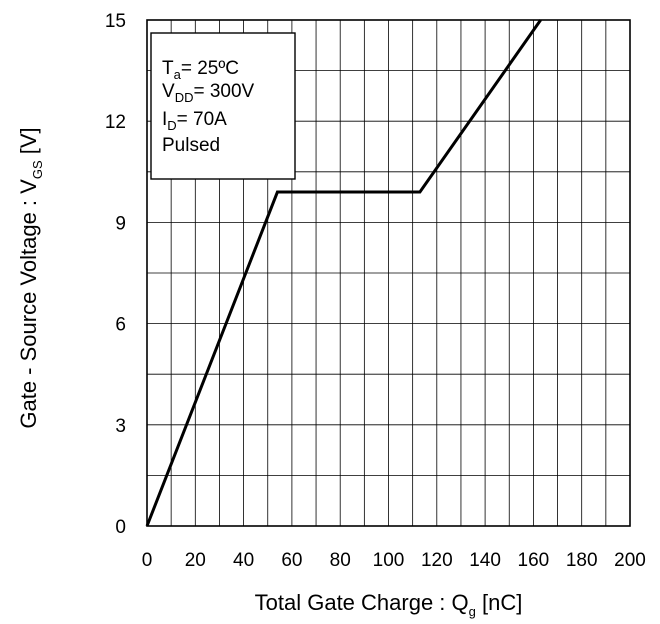 Image resolution: width=660 pixels, height=624 pixels. I want to click on x-tick-label: 40, so click(243, 560).